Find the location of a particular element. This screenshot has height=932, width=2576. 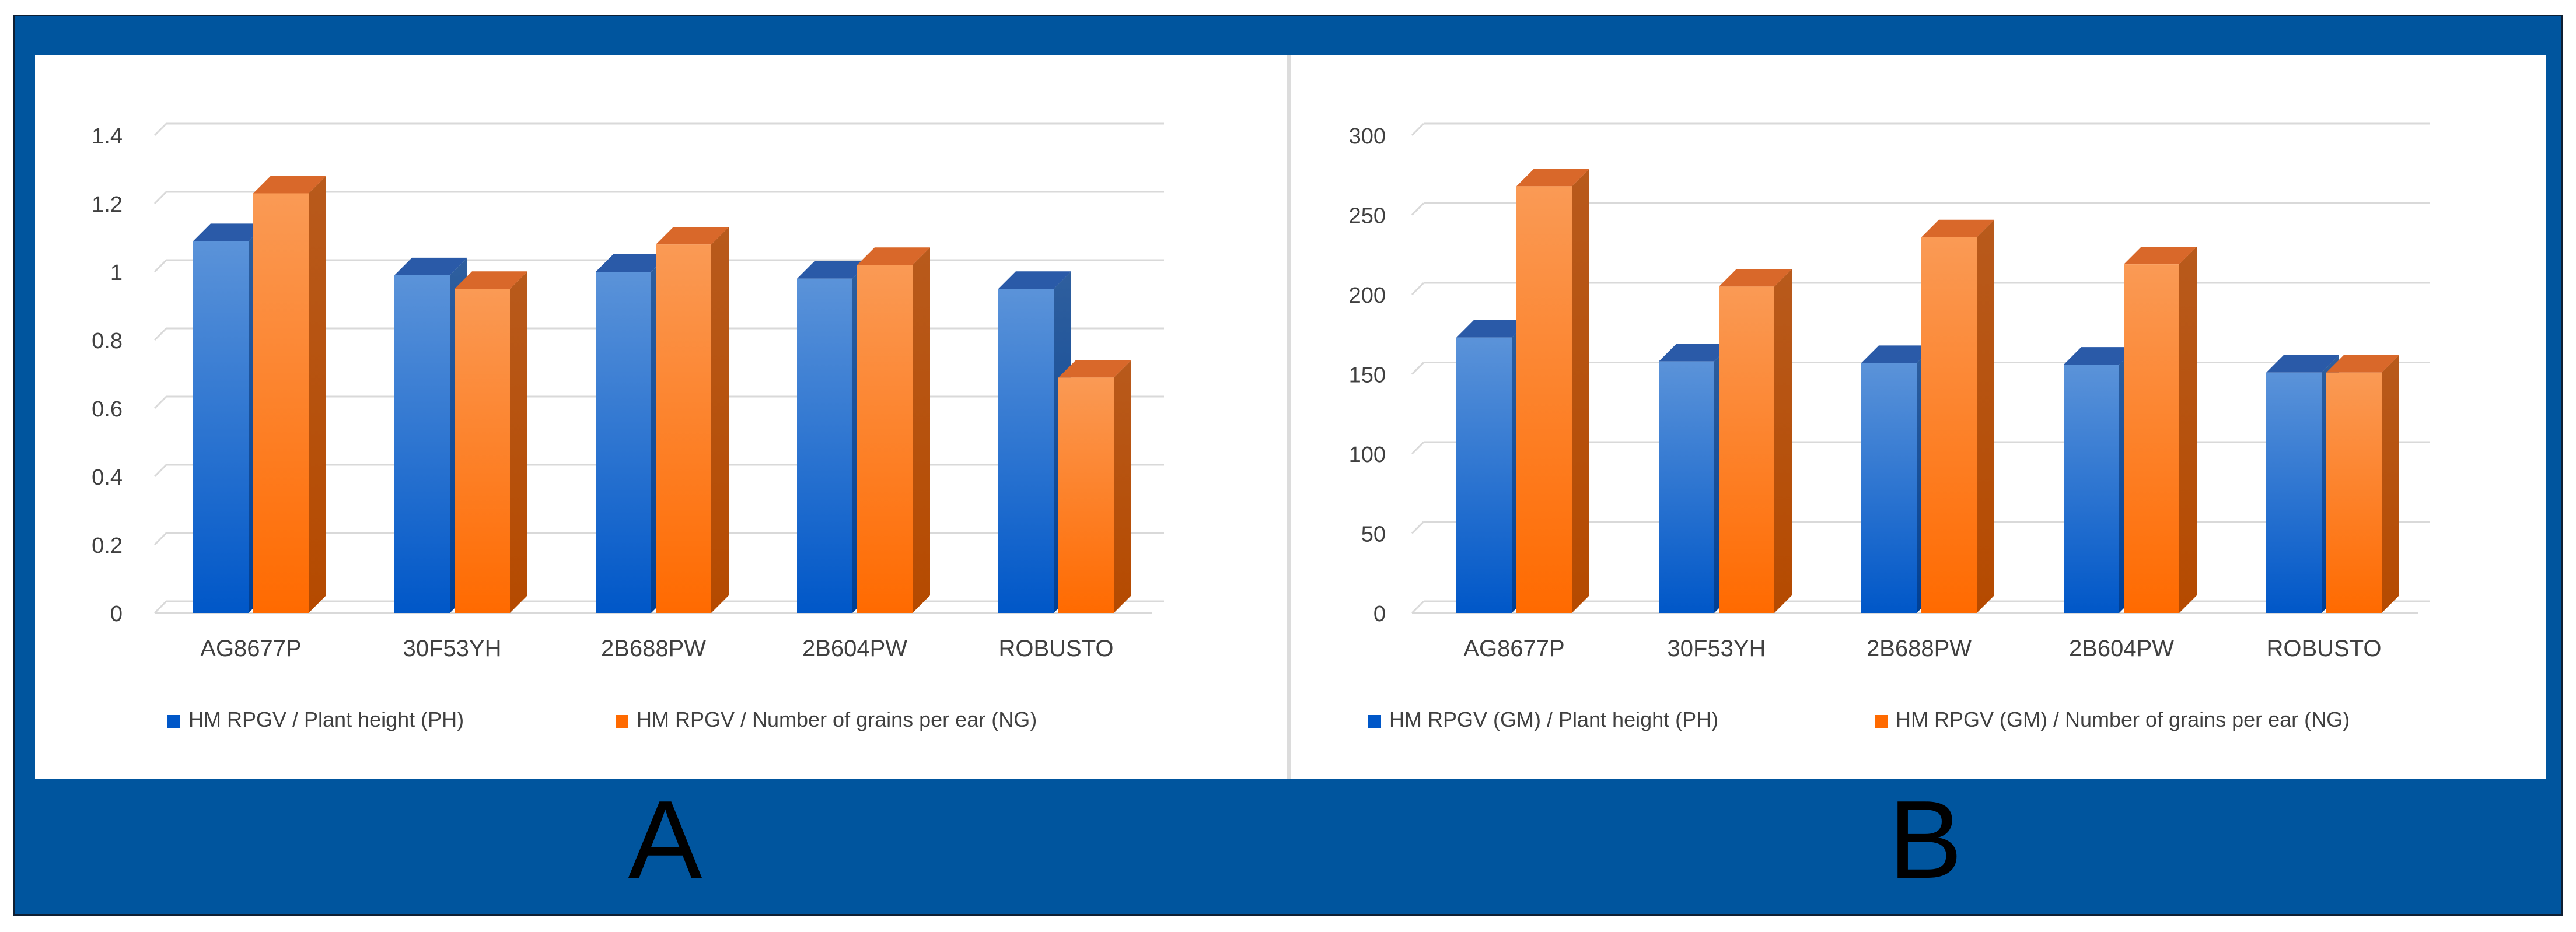

bar-b-blue-ag8677p is located at coordinates (1484, 475).